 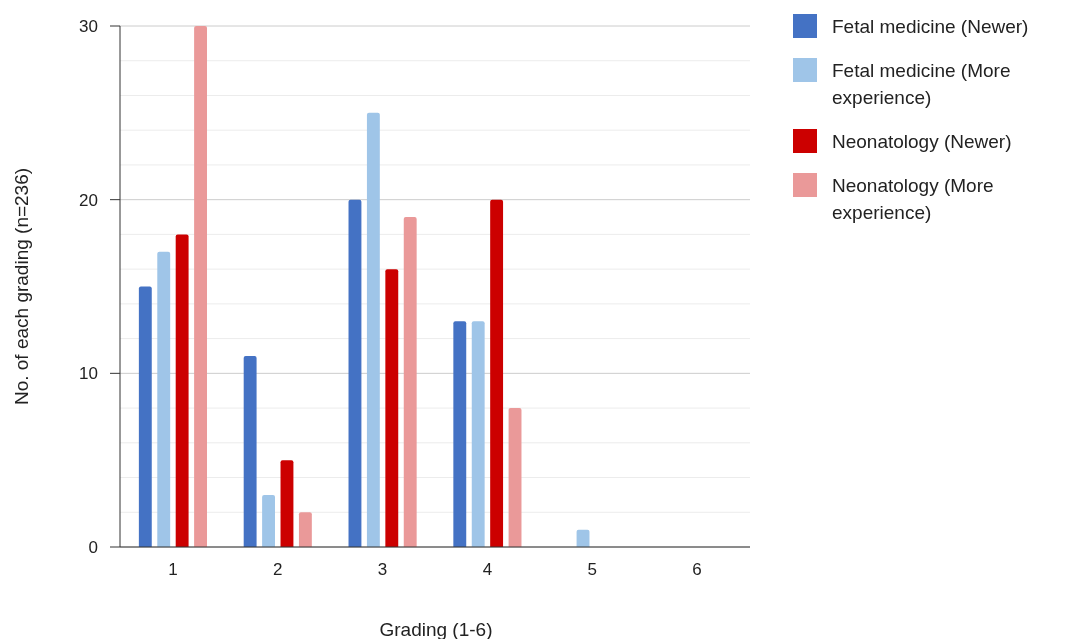 I want to click on y-tick-label: 0, so click(x=93, y=547).